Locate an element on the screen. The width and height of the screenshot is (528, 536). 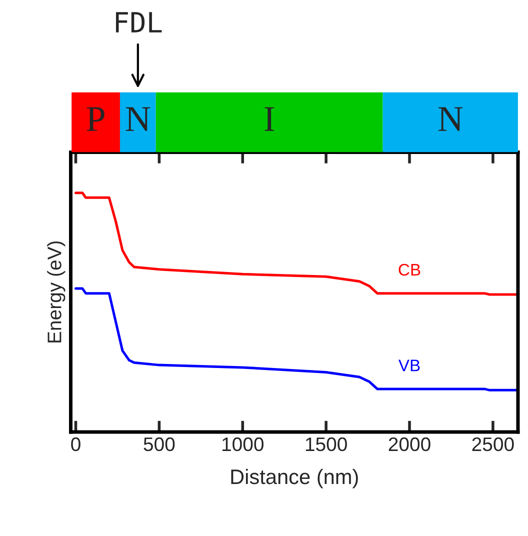
text: FDL is located at coordinates (139, 22).